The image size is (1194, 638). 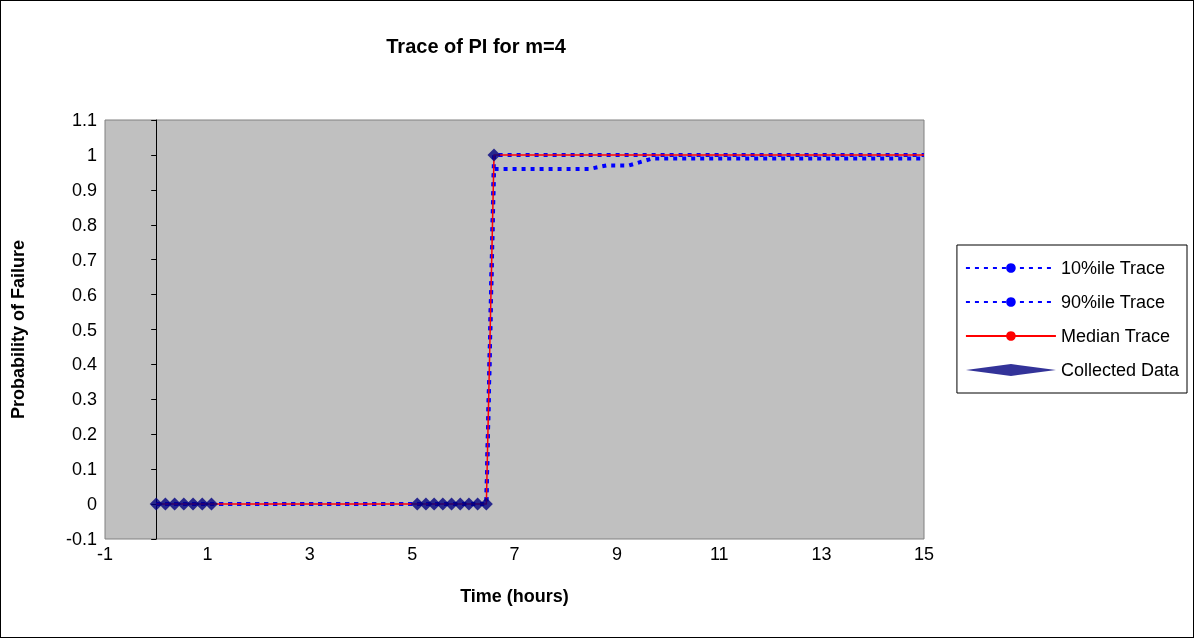 What do you see at coordinates (84, 434) in the screenshot?
I see `y-tick-label: 0.2` at bounding box center [84, 434].